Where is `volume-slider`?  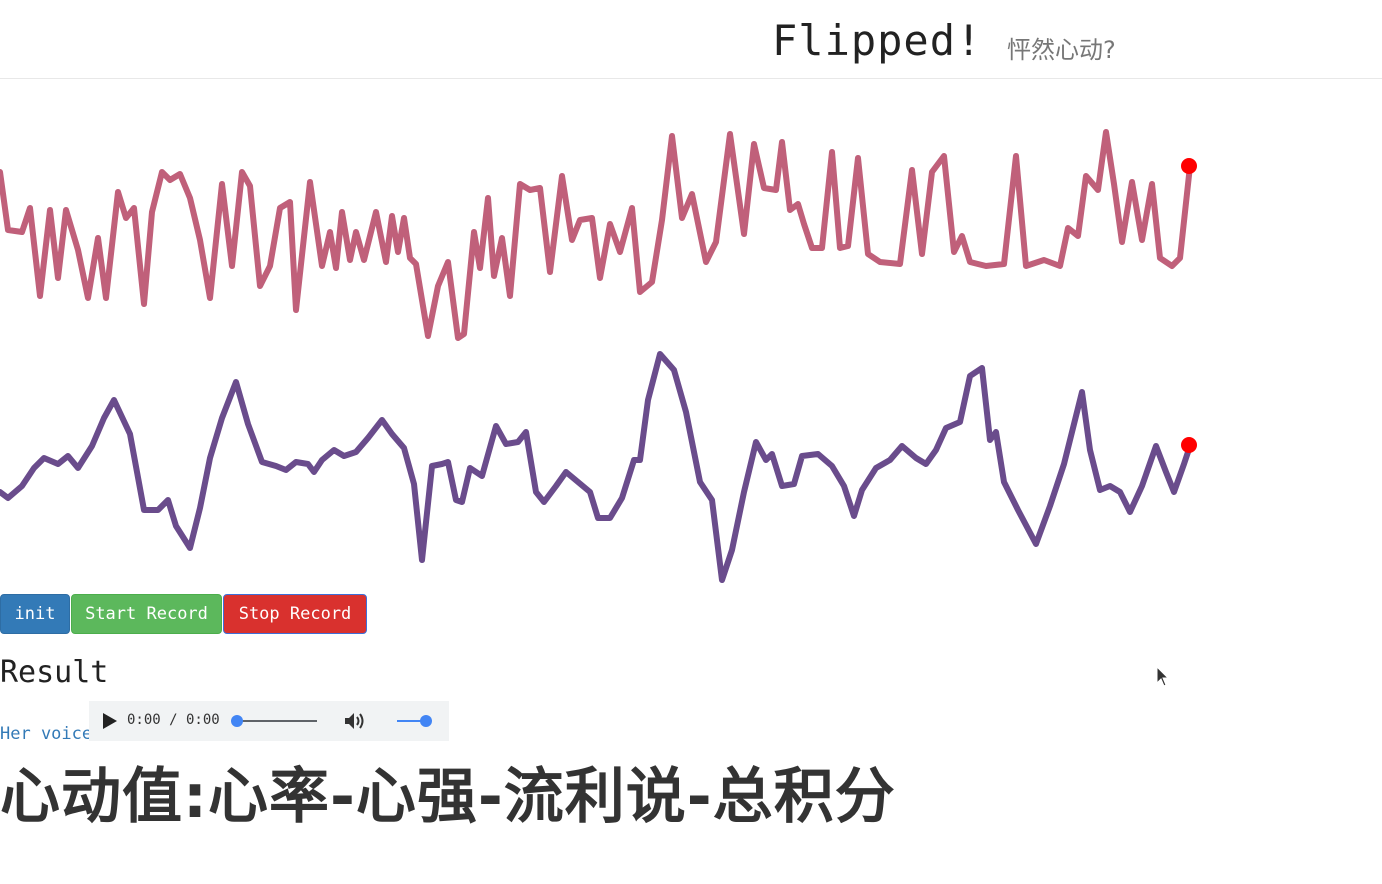
volume-slider is located at coordinates (414, 721).